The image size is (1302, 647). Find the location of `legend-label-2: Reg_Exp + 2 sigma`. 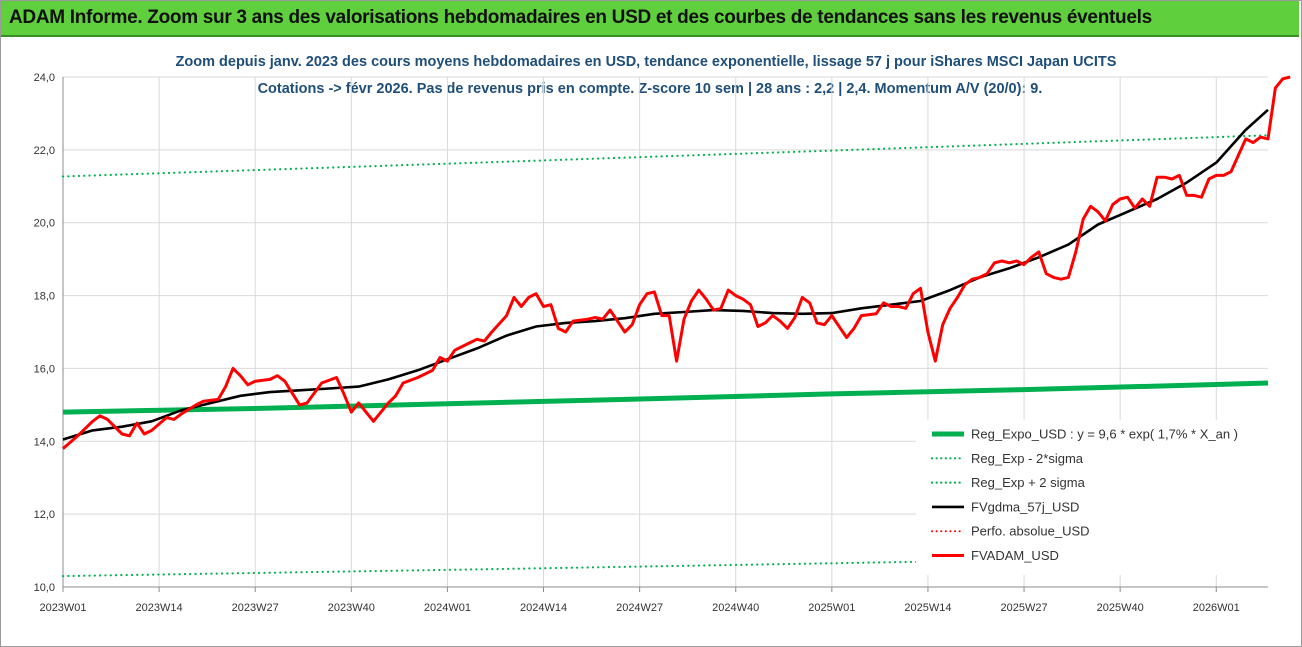

legend-label-2: Reg_Exp + 2 sigma is located at coordinates (1028, 482).